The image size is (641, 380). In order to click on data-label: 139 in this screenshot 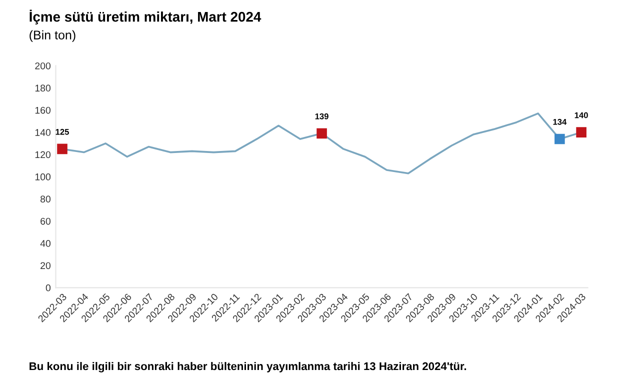, I will do `click(321, 116)`.